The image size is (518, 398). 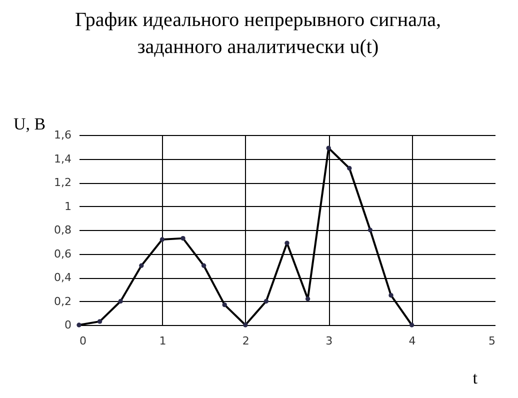 I want to click on y-tick-label: 0,2, so click(x=63, y=301).